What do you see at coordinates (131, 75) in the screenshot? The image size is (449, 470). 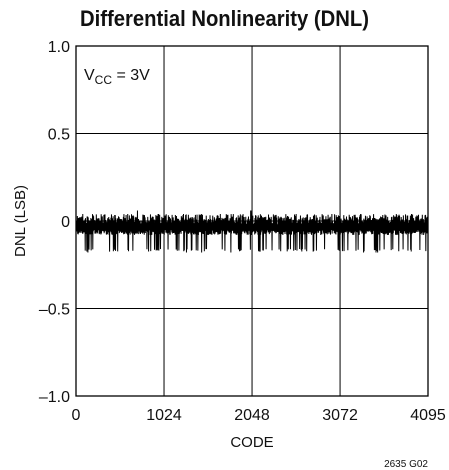 I see `vcc-value: = 3V` at bounding box center [131, 75].